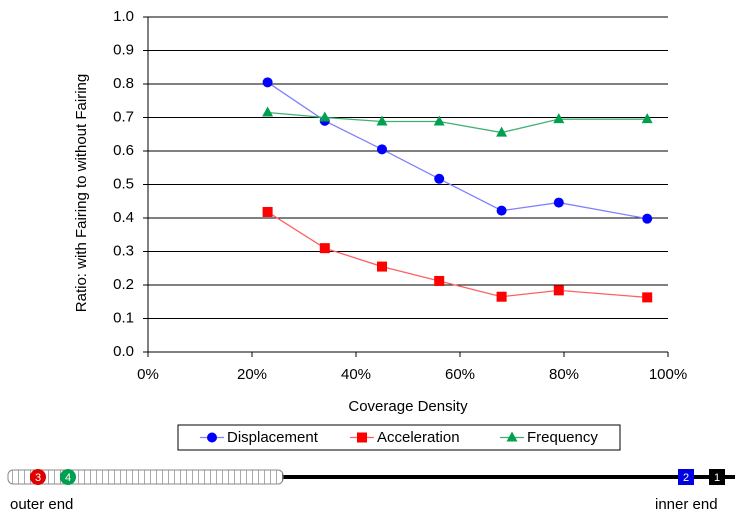  What do you see at coordinates (123, 16) in the screenshot?
I see `y-tick-label: 1.0` at bounding box center [123, 16].